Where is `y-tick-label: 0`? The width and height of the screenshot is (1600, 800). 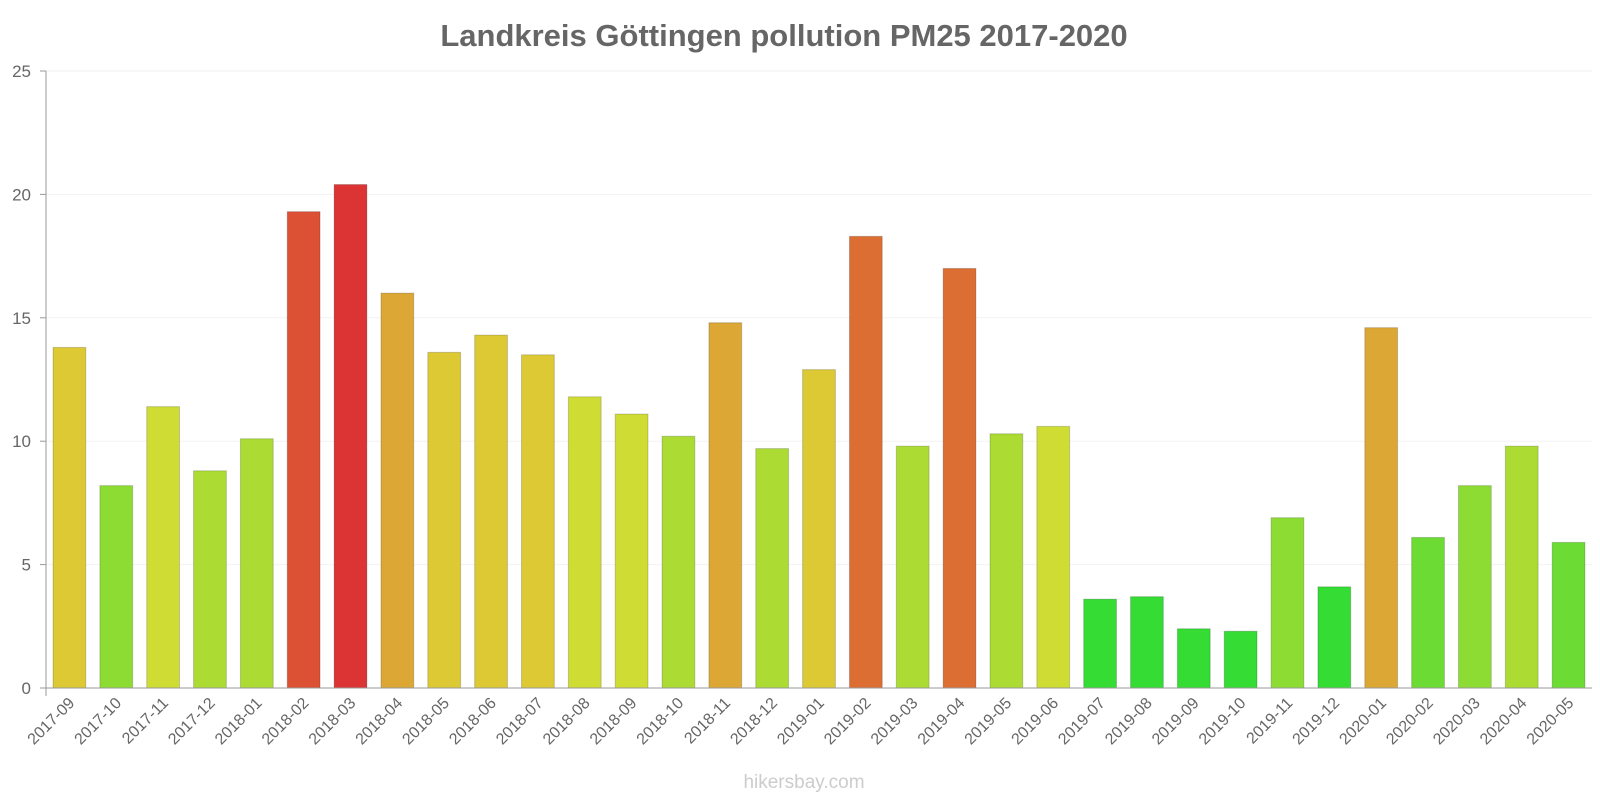
y-tick-label: 0 is located at coordinates (26, 688).